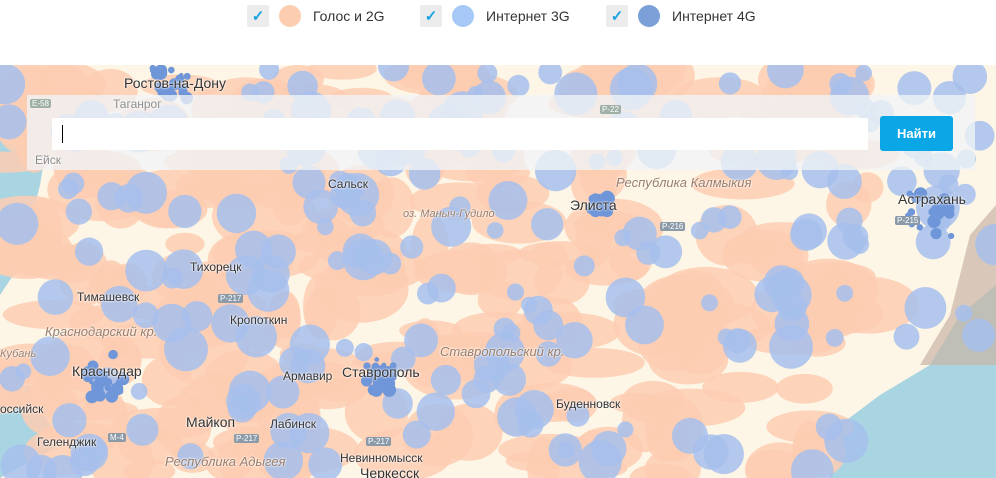 This screenshot has height=478, width=996. I want to click on label-krasnodar: Краснодар, so click(107, 371).